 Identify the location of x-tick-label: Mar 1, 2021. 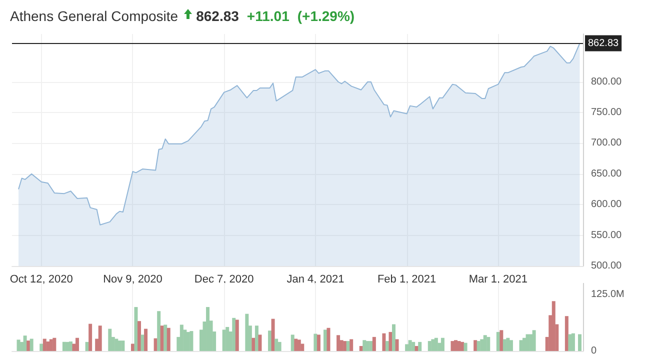
(498, 280).